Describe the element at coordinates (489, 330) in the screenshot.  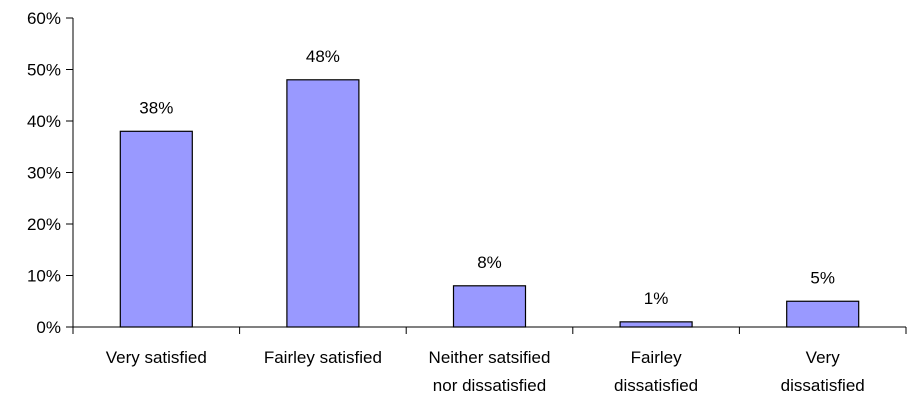
I see `x-axis` at that location.